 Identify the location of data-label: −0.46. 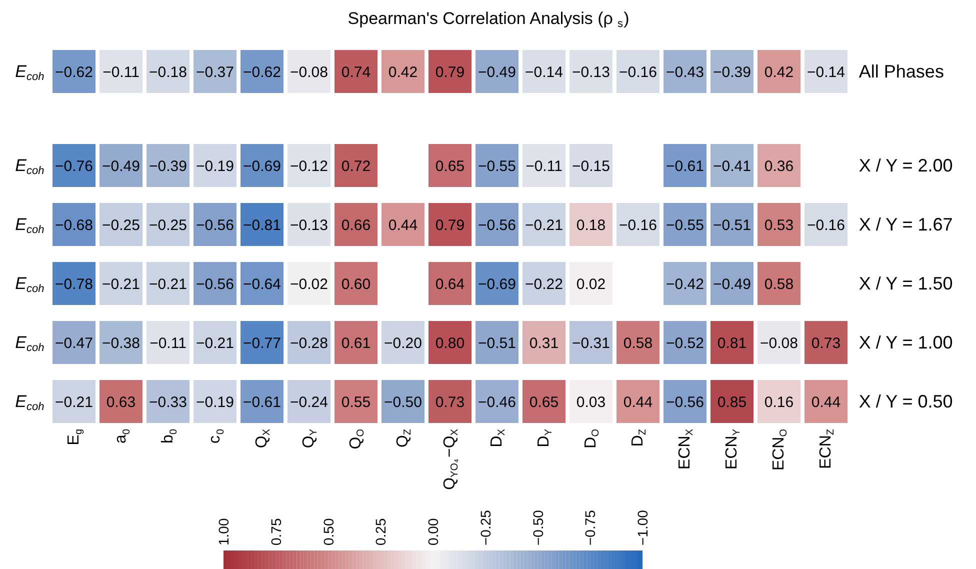
(497, 402).